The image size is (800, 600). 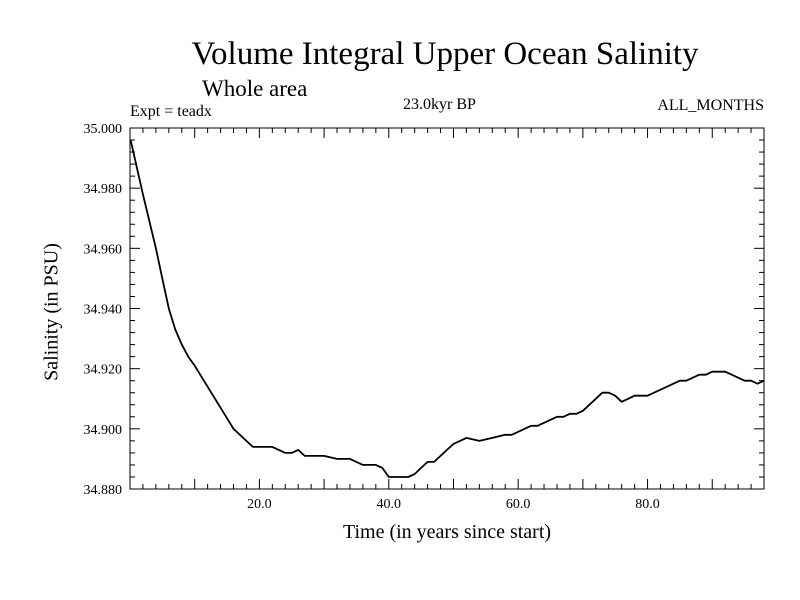 I want to click on y-tick-label: 34.960, so click(x=103, y=249).